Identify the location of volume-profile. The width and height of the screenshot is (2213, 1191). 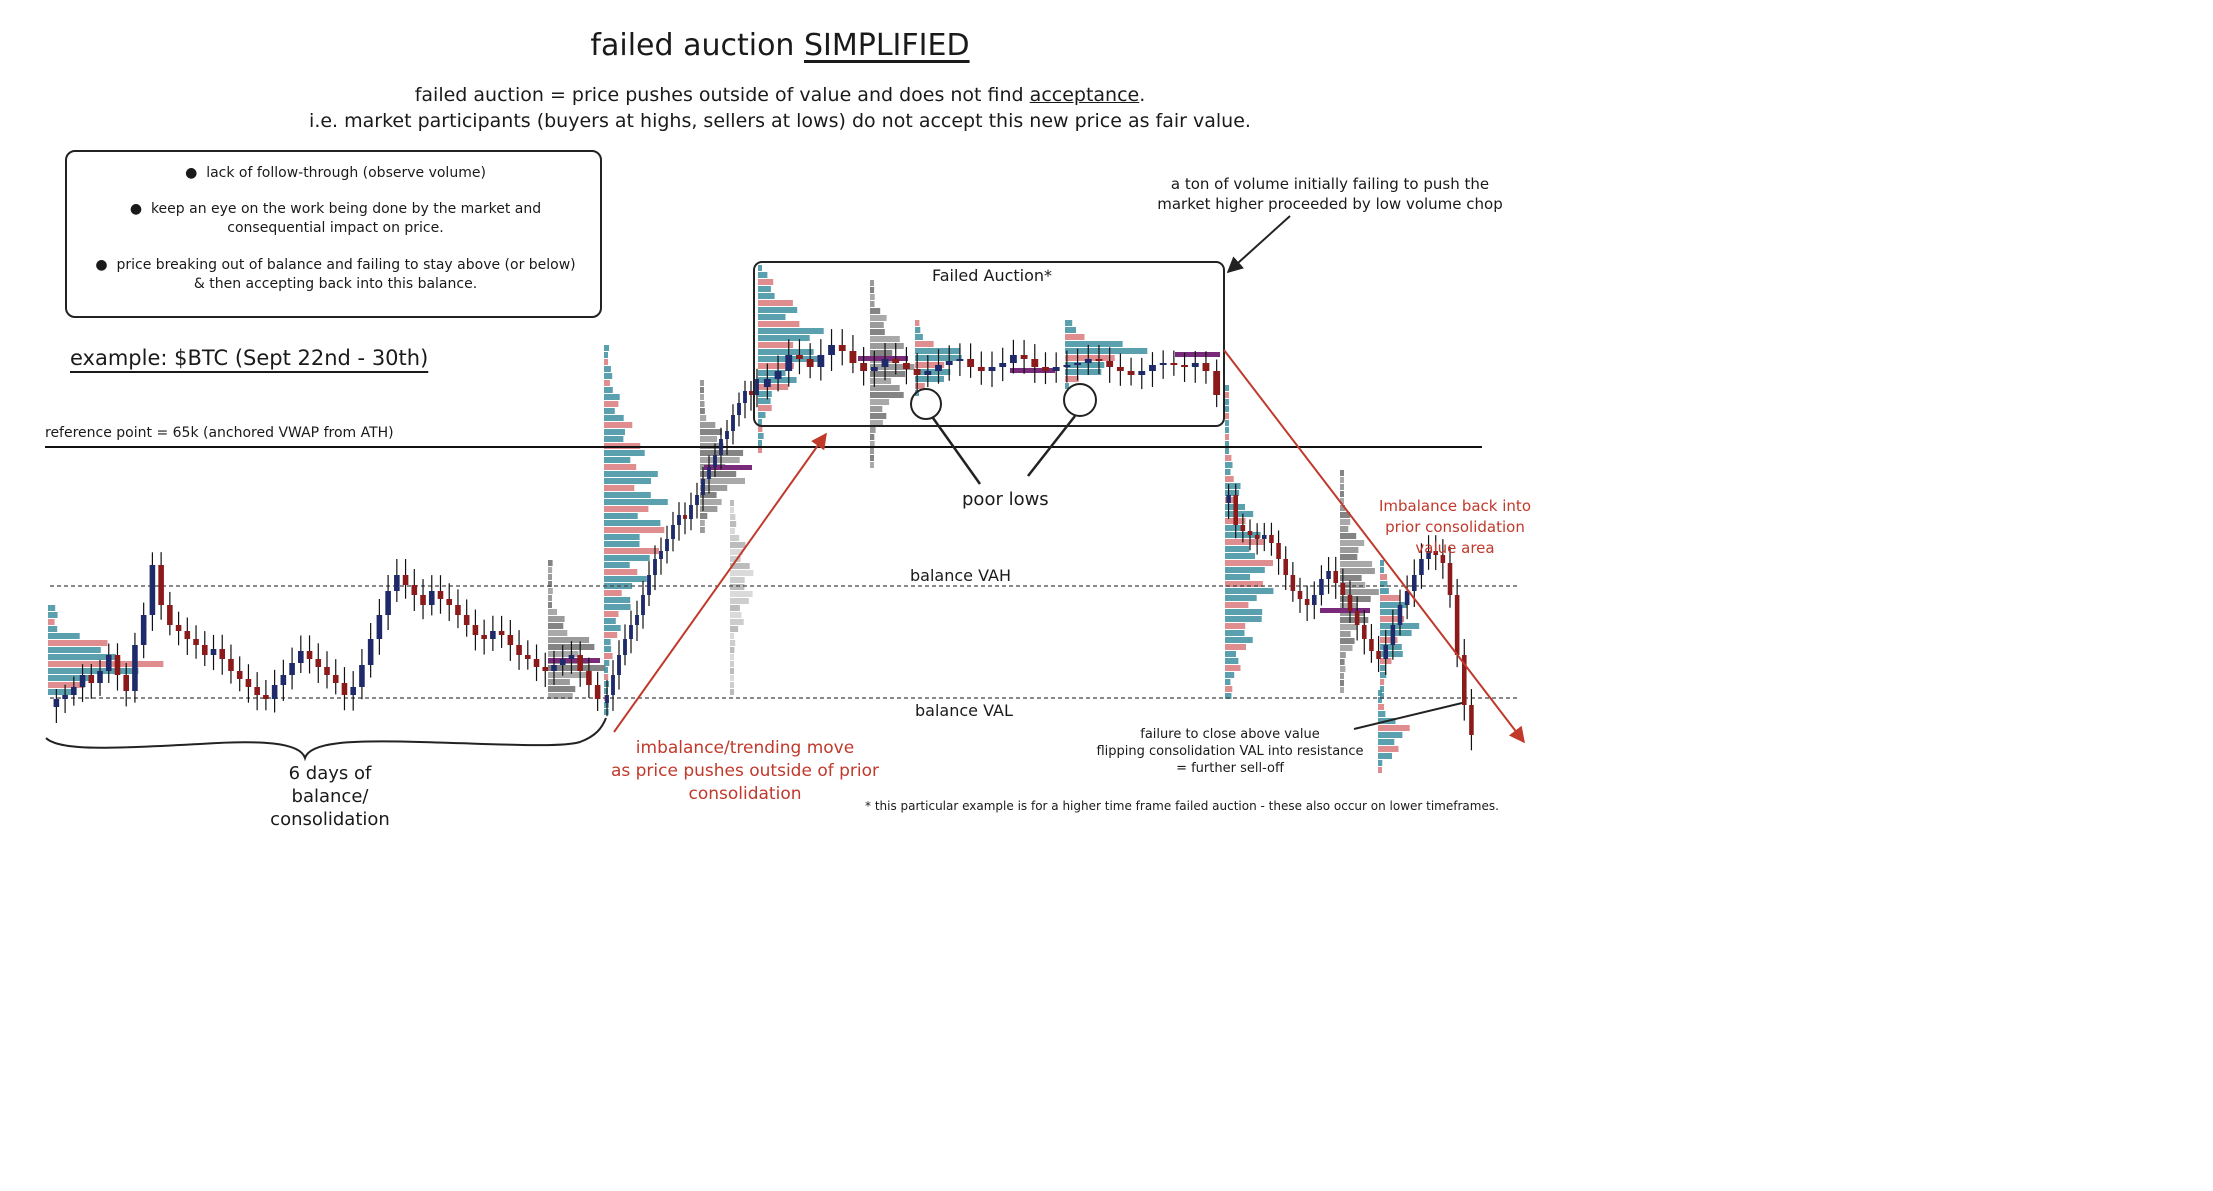
(636, 530).